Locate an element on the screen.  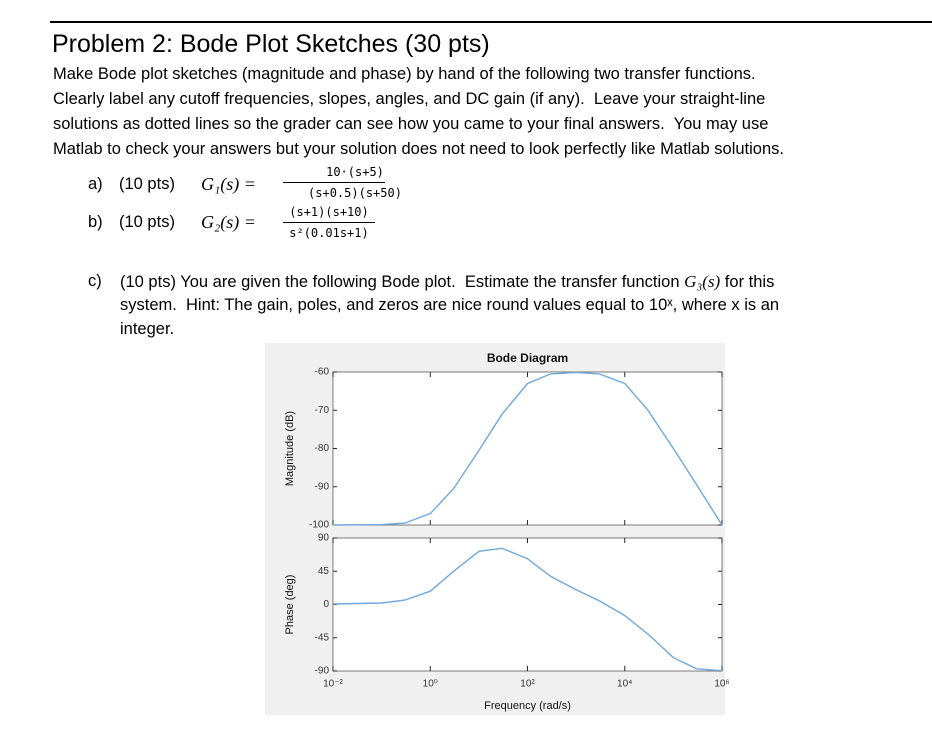
math: G₃(s) is located at coordinates (702, 281).